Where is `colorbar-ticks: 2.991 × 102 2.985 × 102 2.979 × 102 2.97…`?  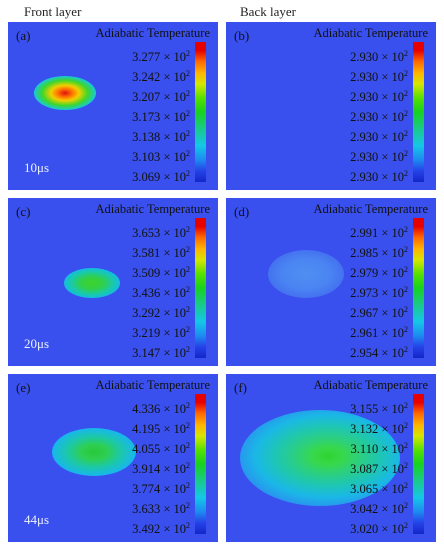
colorbar-ticks: 2.991 × 102 2.985 × 102 2.979 × 102 2.97… is located at coordinates (353, 290).